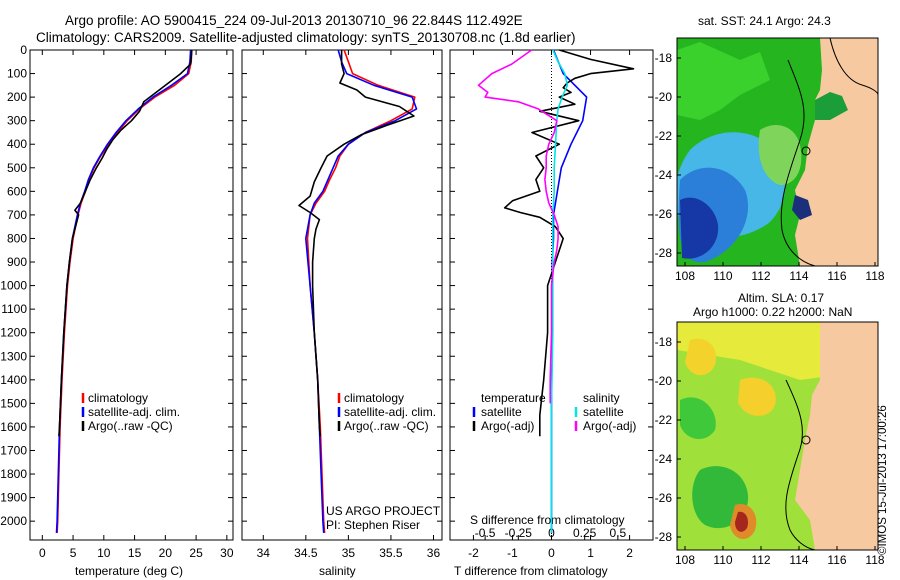 The width and height of the screenshot is (900, 580). I want to click on y-tick-label: 600, so click(17, 191).